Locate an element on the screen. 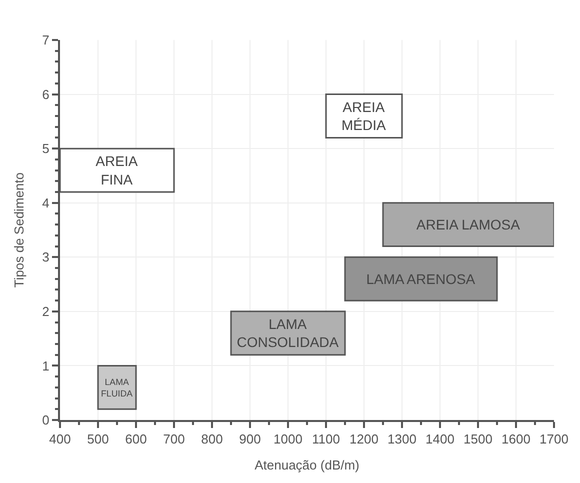  y-axis-title: Tipos de Sedimento is located at coordinates (19, 230).